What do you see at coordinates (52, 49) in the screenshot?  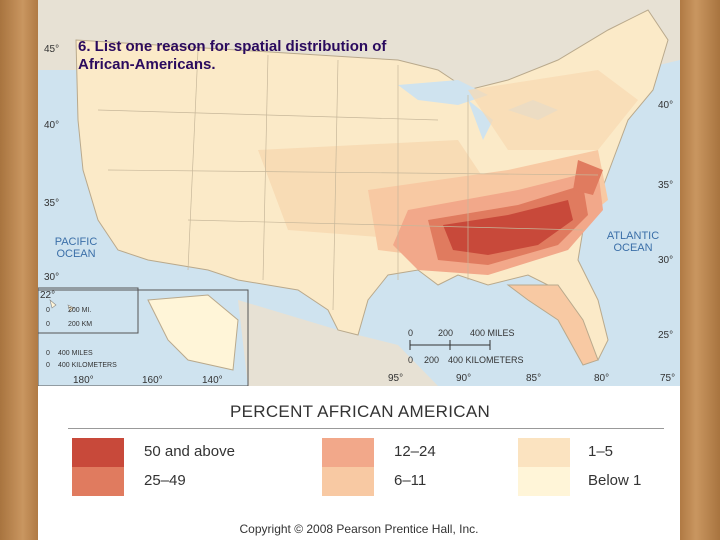 I see `latitude-label: 45°` at bounding box center [52, 49].